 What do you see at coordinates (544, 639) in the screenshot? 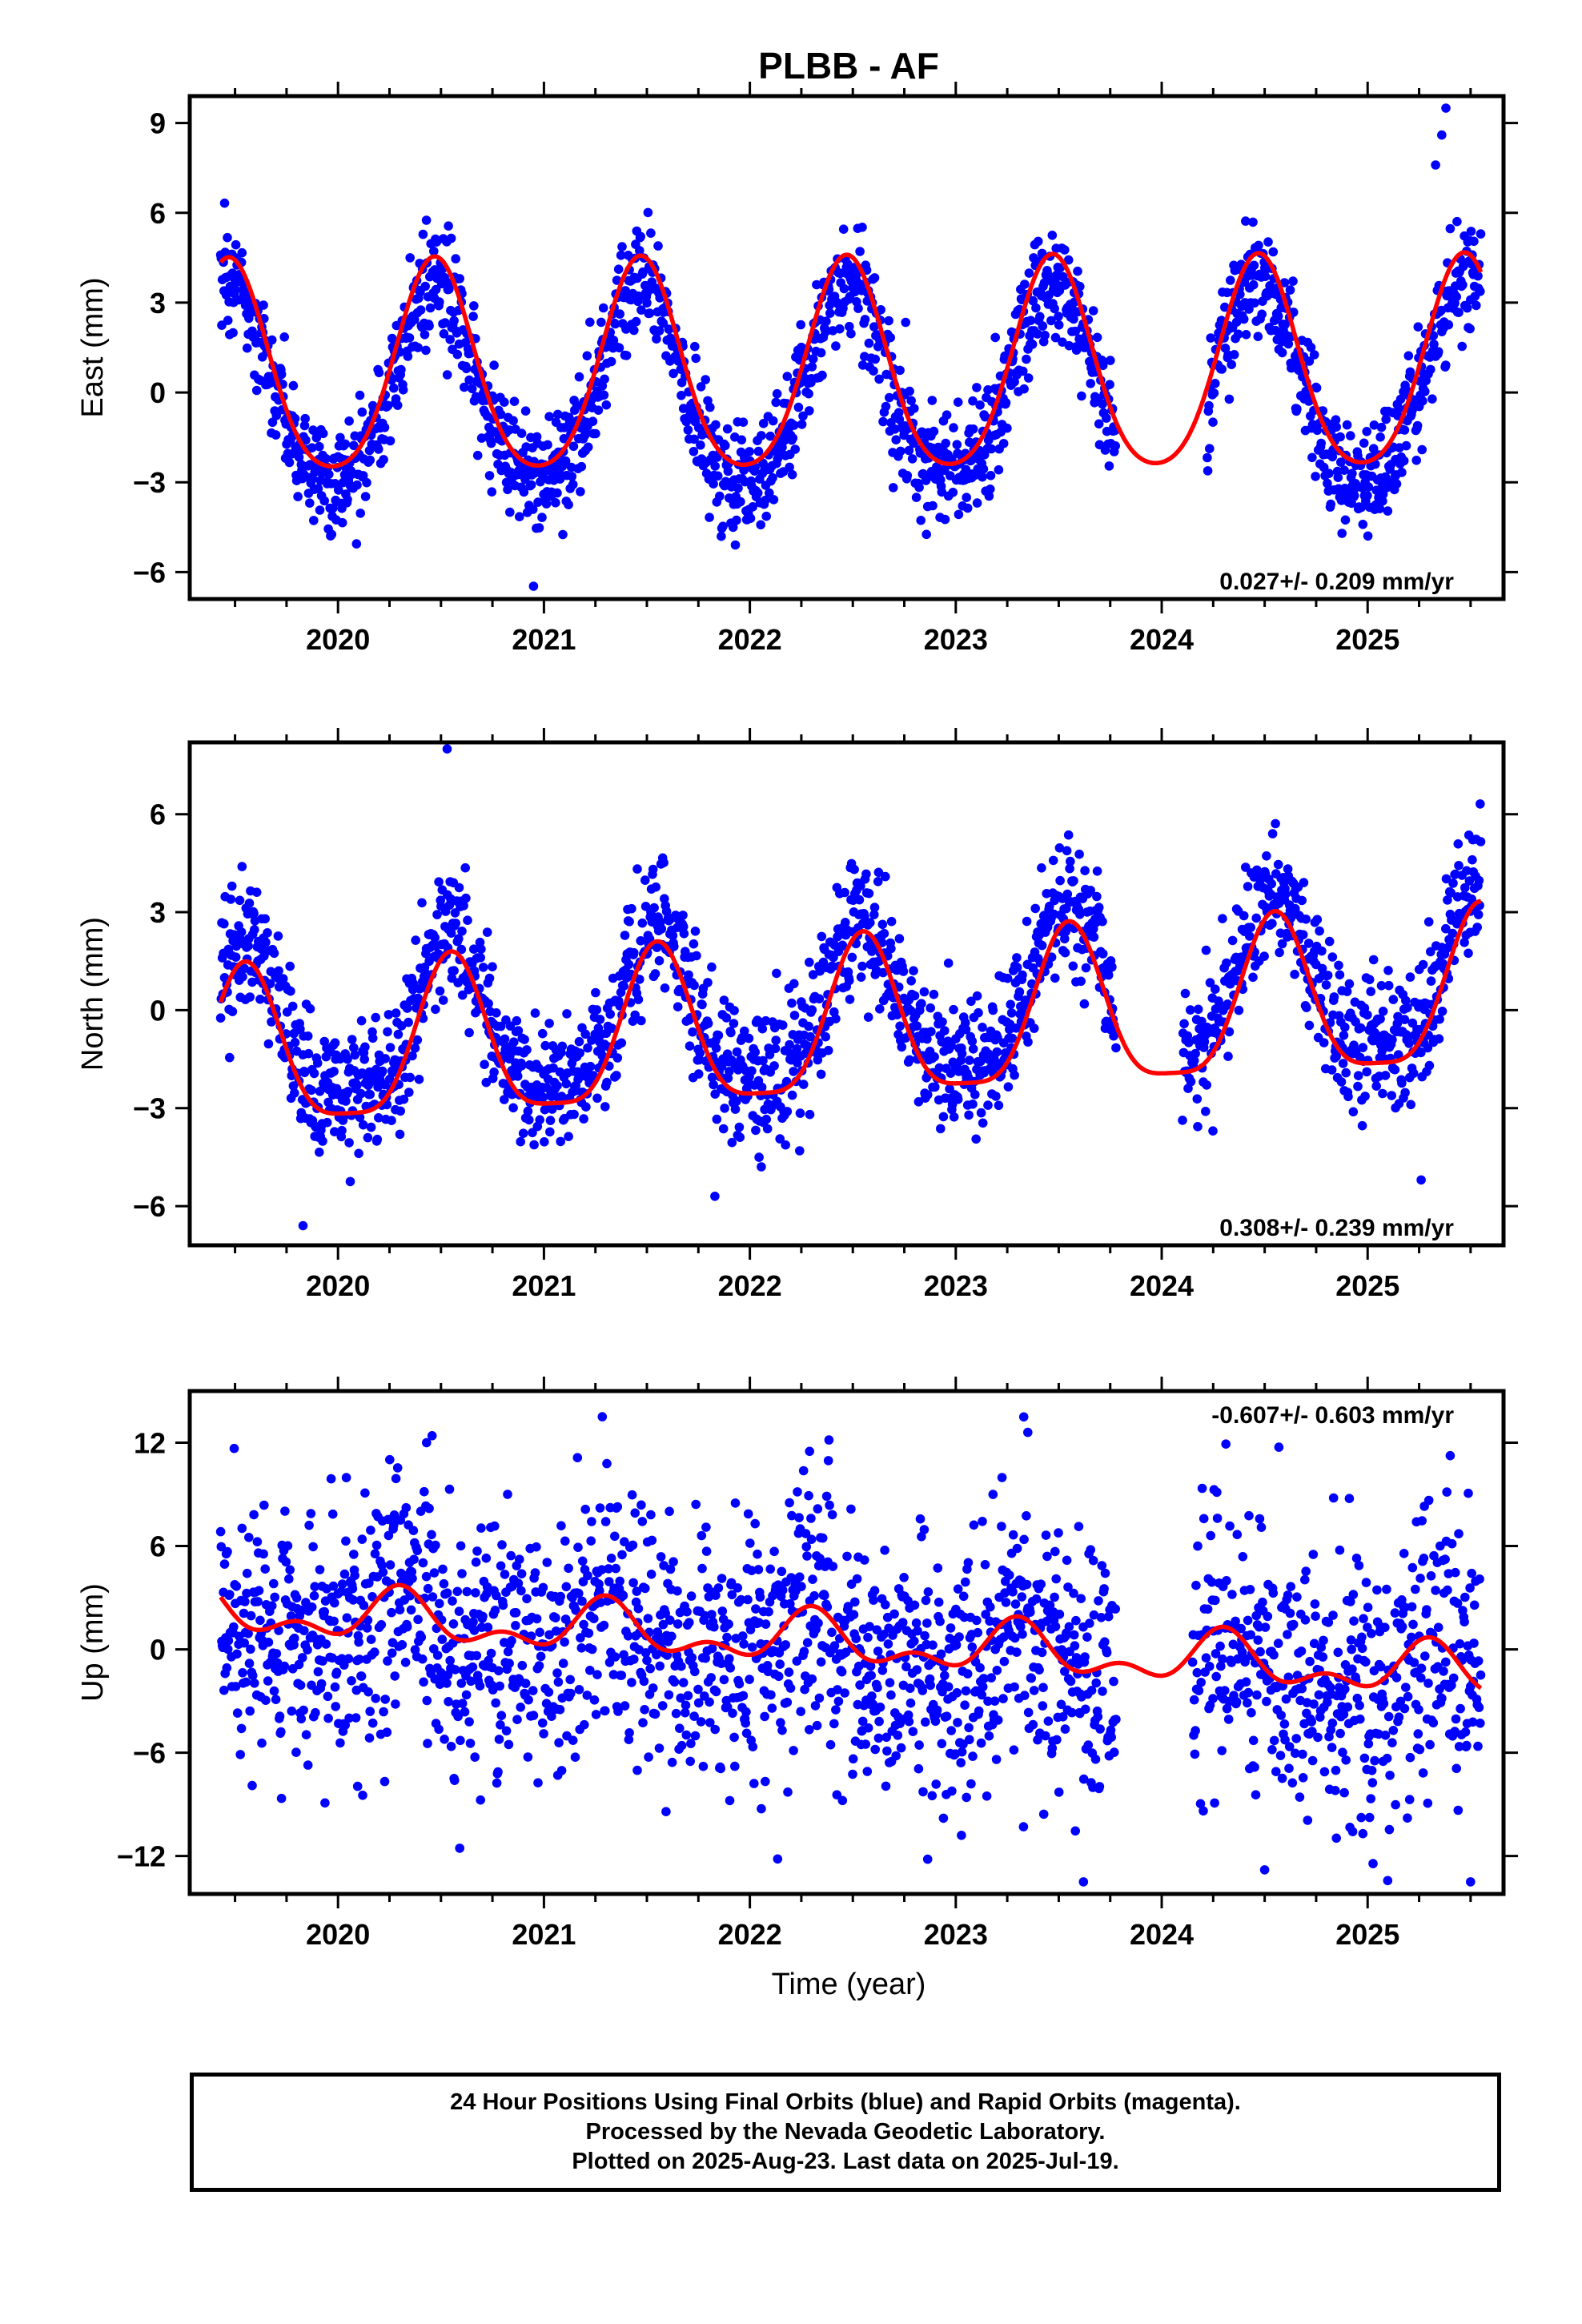
I see `east-x-tick-label: 2021` at bounding box center [544, 639].